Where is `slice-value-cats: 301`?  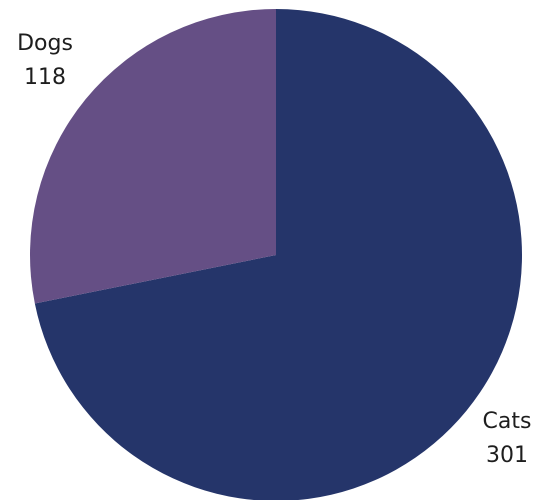
slice-value-cats: 301 is located at coordinates (507, 455).